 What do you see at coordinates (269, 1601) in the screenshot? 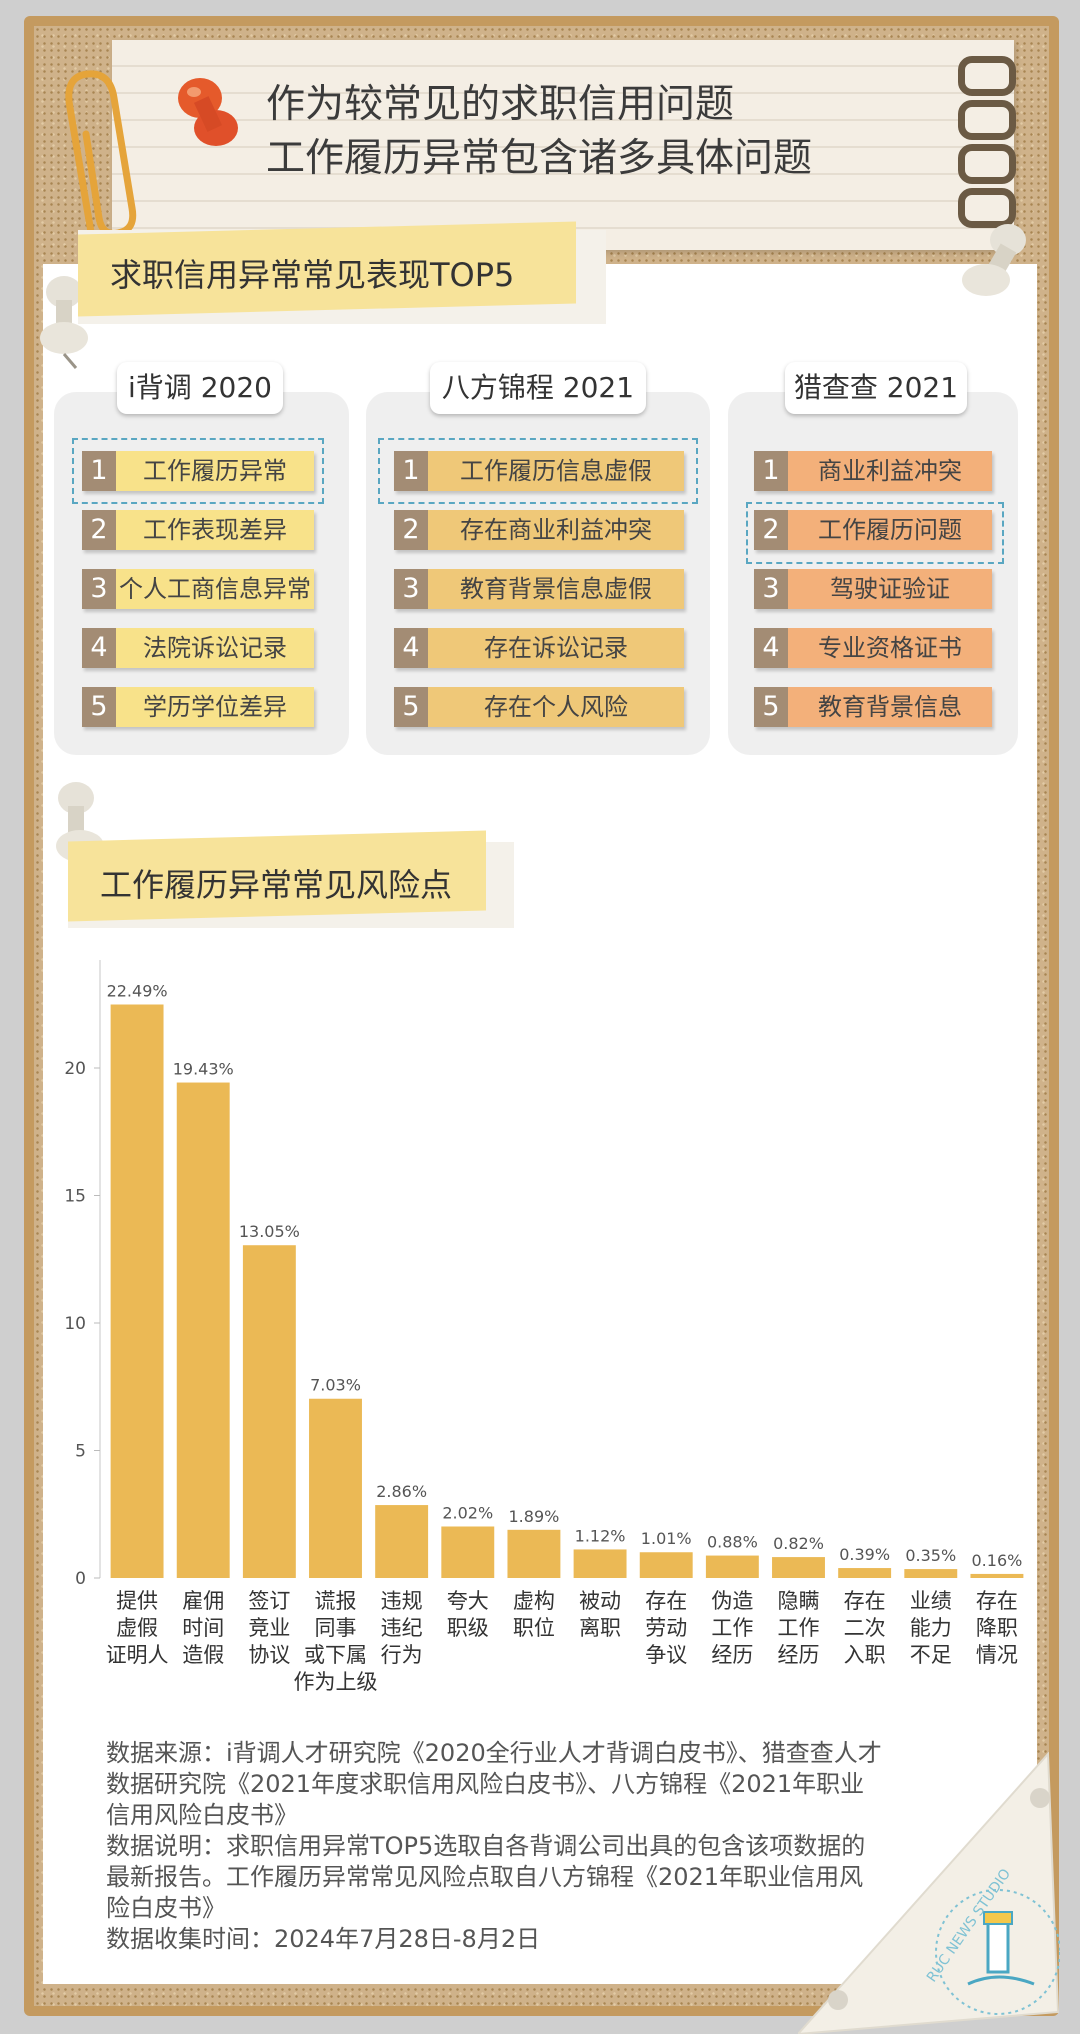
I see `x-tick-label: 签订` at bounding box center [269, 1601].